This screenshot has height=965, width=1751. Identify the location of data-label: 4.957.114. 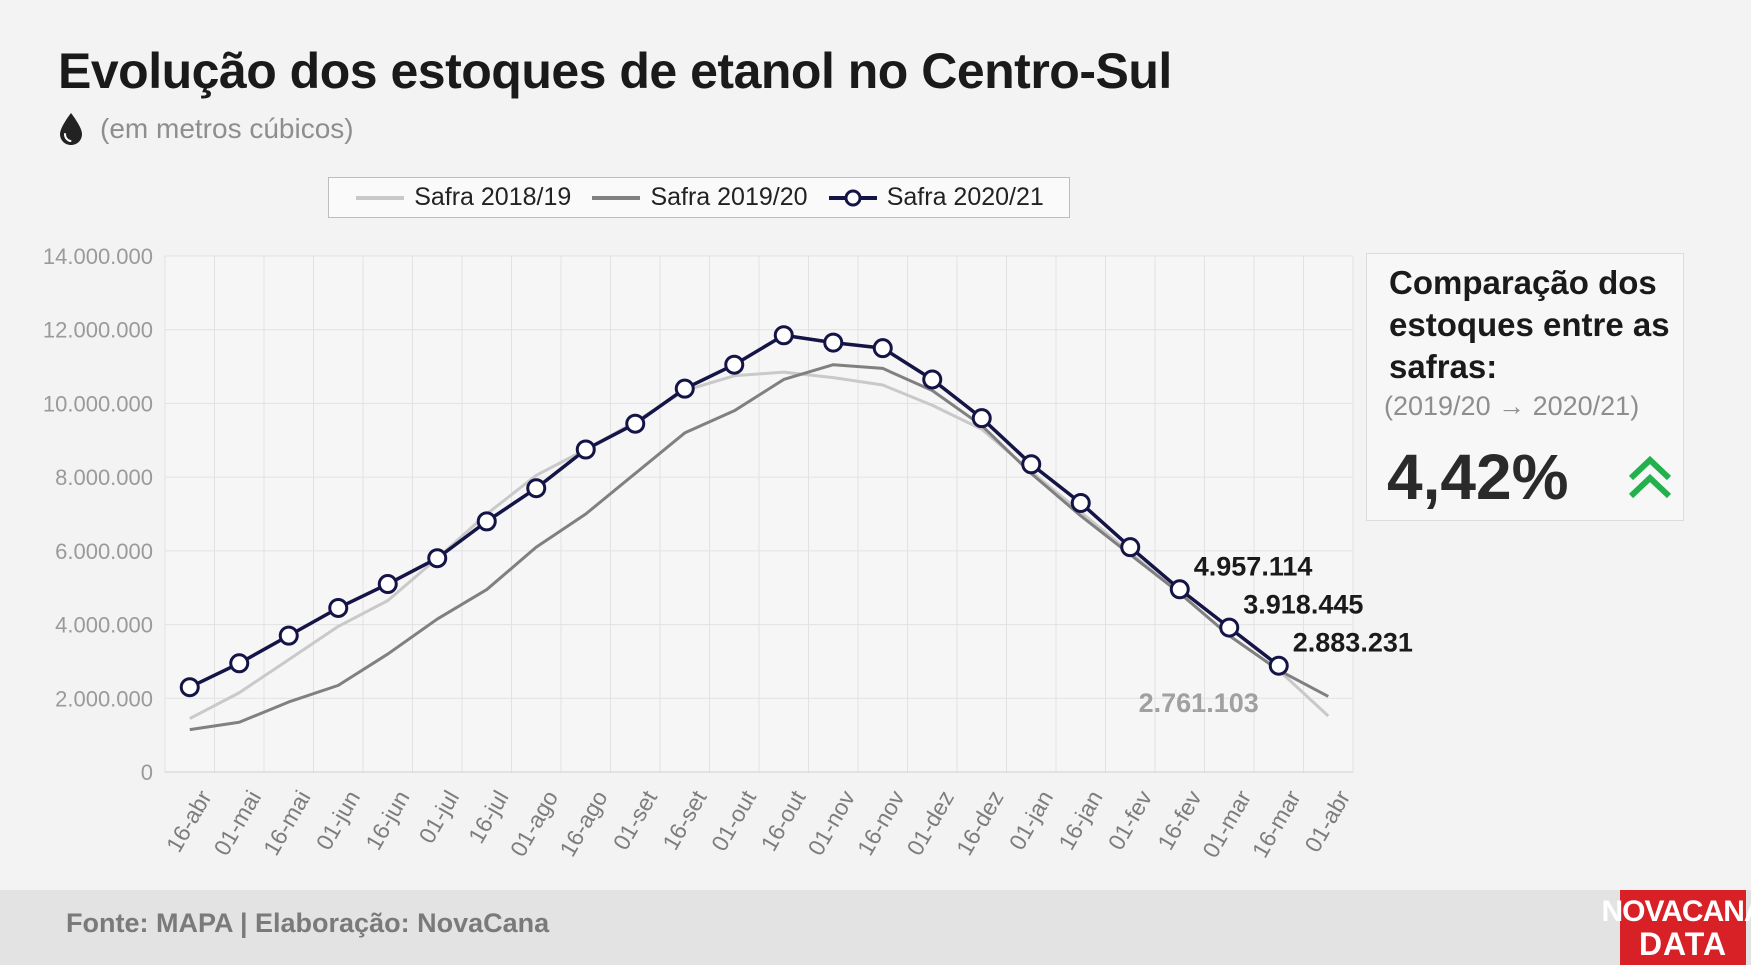
(1253, 566).